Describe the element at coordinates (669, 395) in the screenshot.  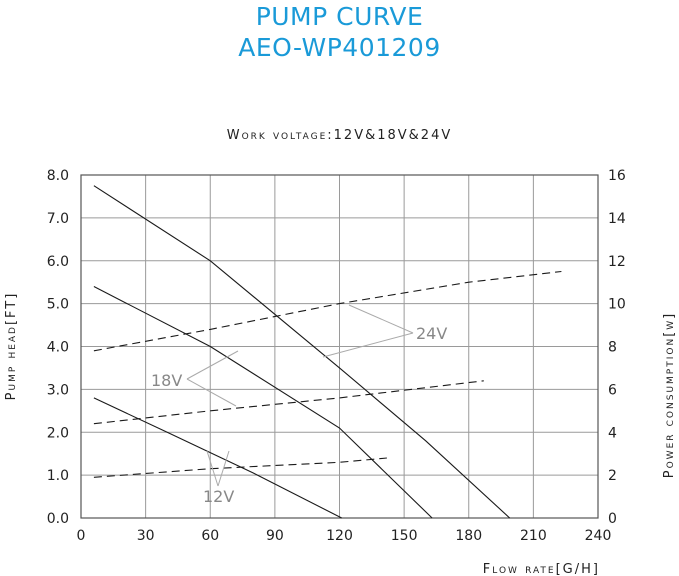
I see `y-axis-right-title: Power consumption[w]` at that location.